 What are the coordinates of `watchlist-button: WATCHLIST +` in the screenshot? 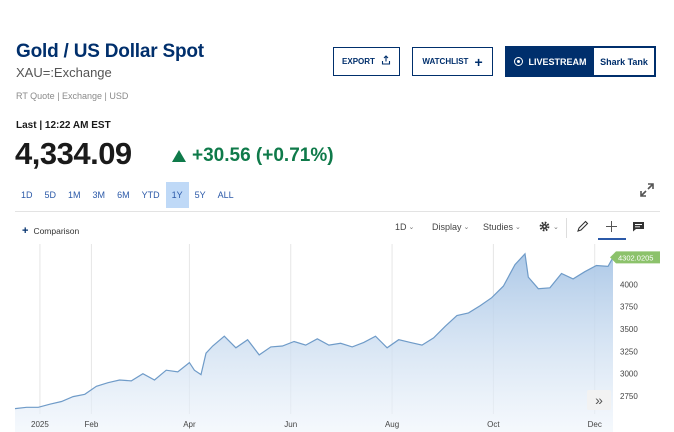 It's located at (452, 61).